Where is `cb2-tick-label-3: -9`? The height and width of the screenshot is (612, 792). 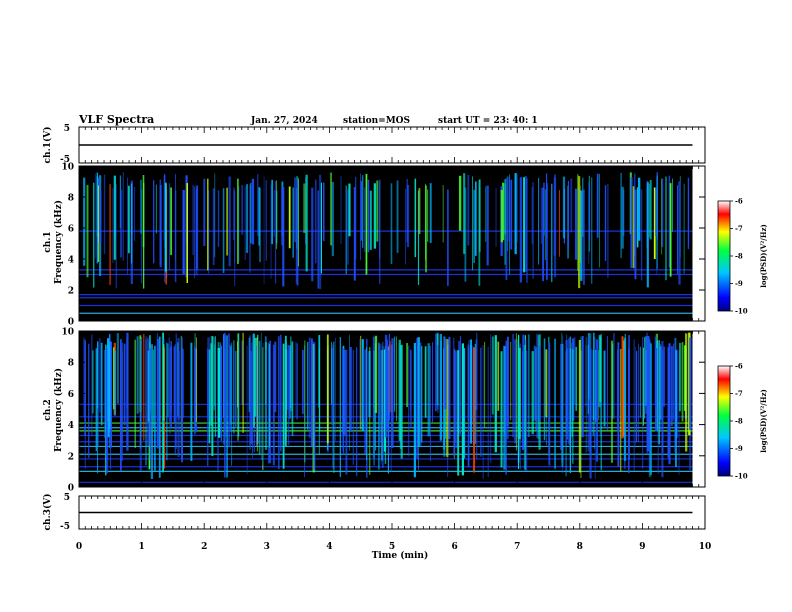
cb2-tick-label-3: -9 is located at coordinates (739, 448).